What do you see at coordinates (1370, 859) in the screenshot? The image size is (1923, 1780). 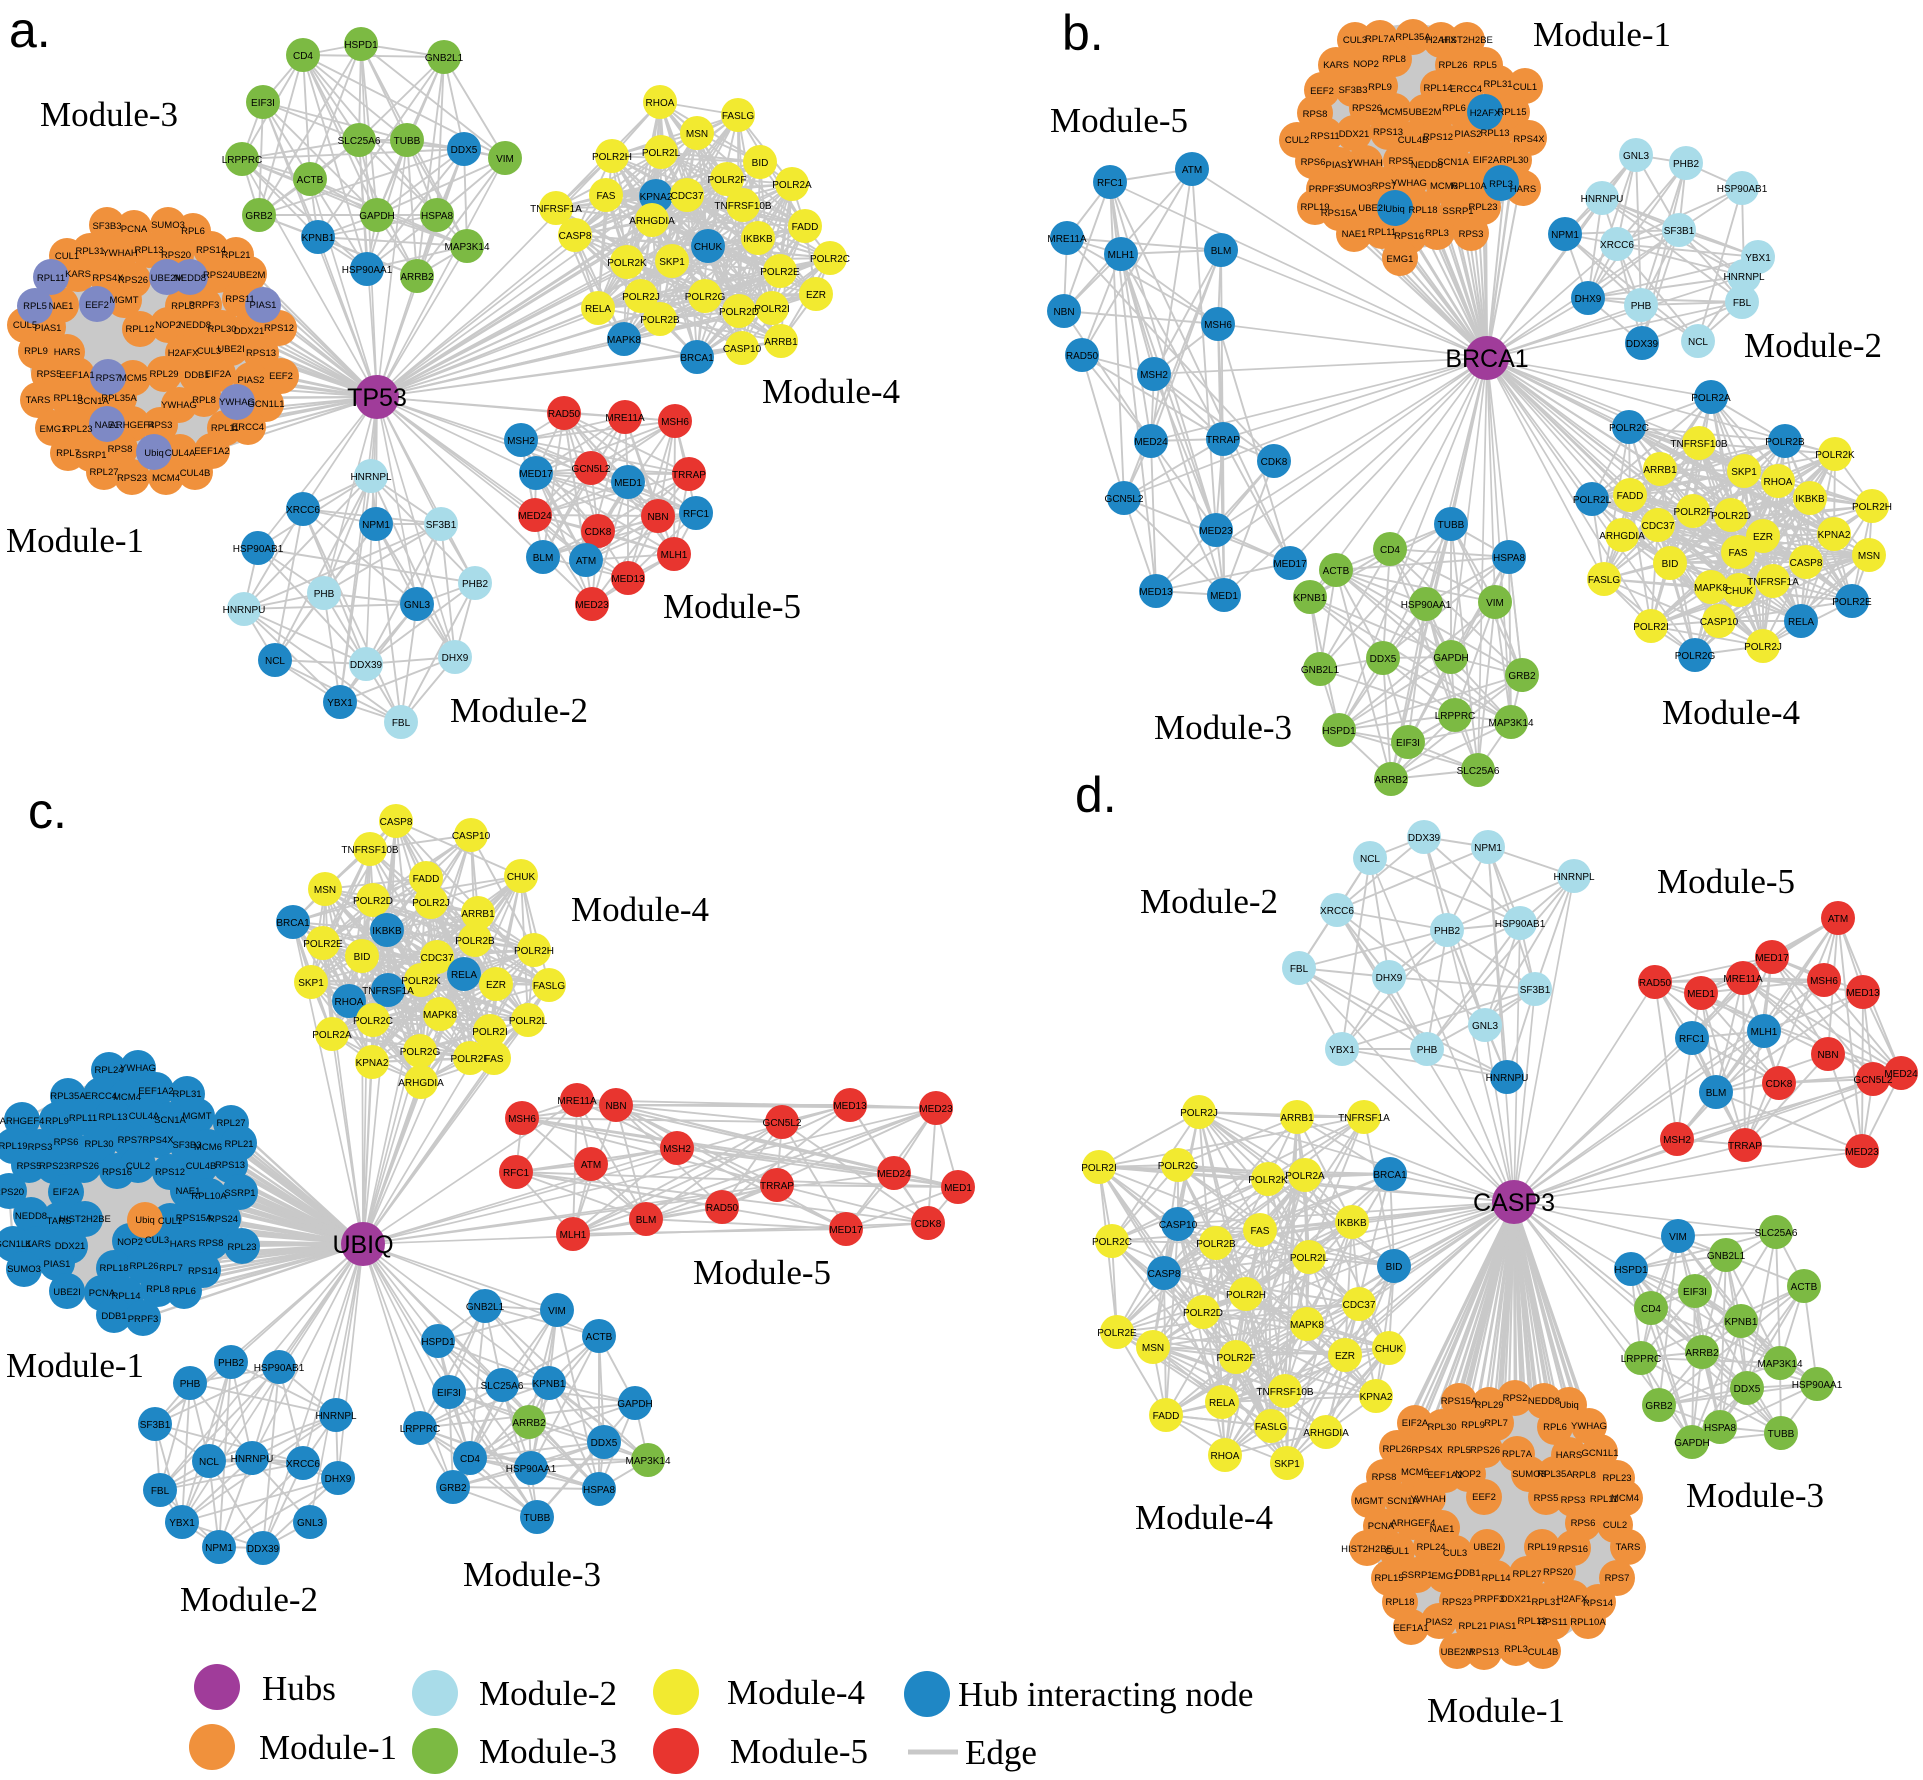 I see `svg-text: NCL` at bounding box center [1370, 859].